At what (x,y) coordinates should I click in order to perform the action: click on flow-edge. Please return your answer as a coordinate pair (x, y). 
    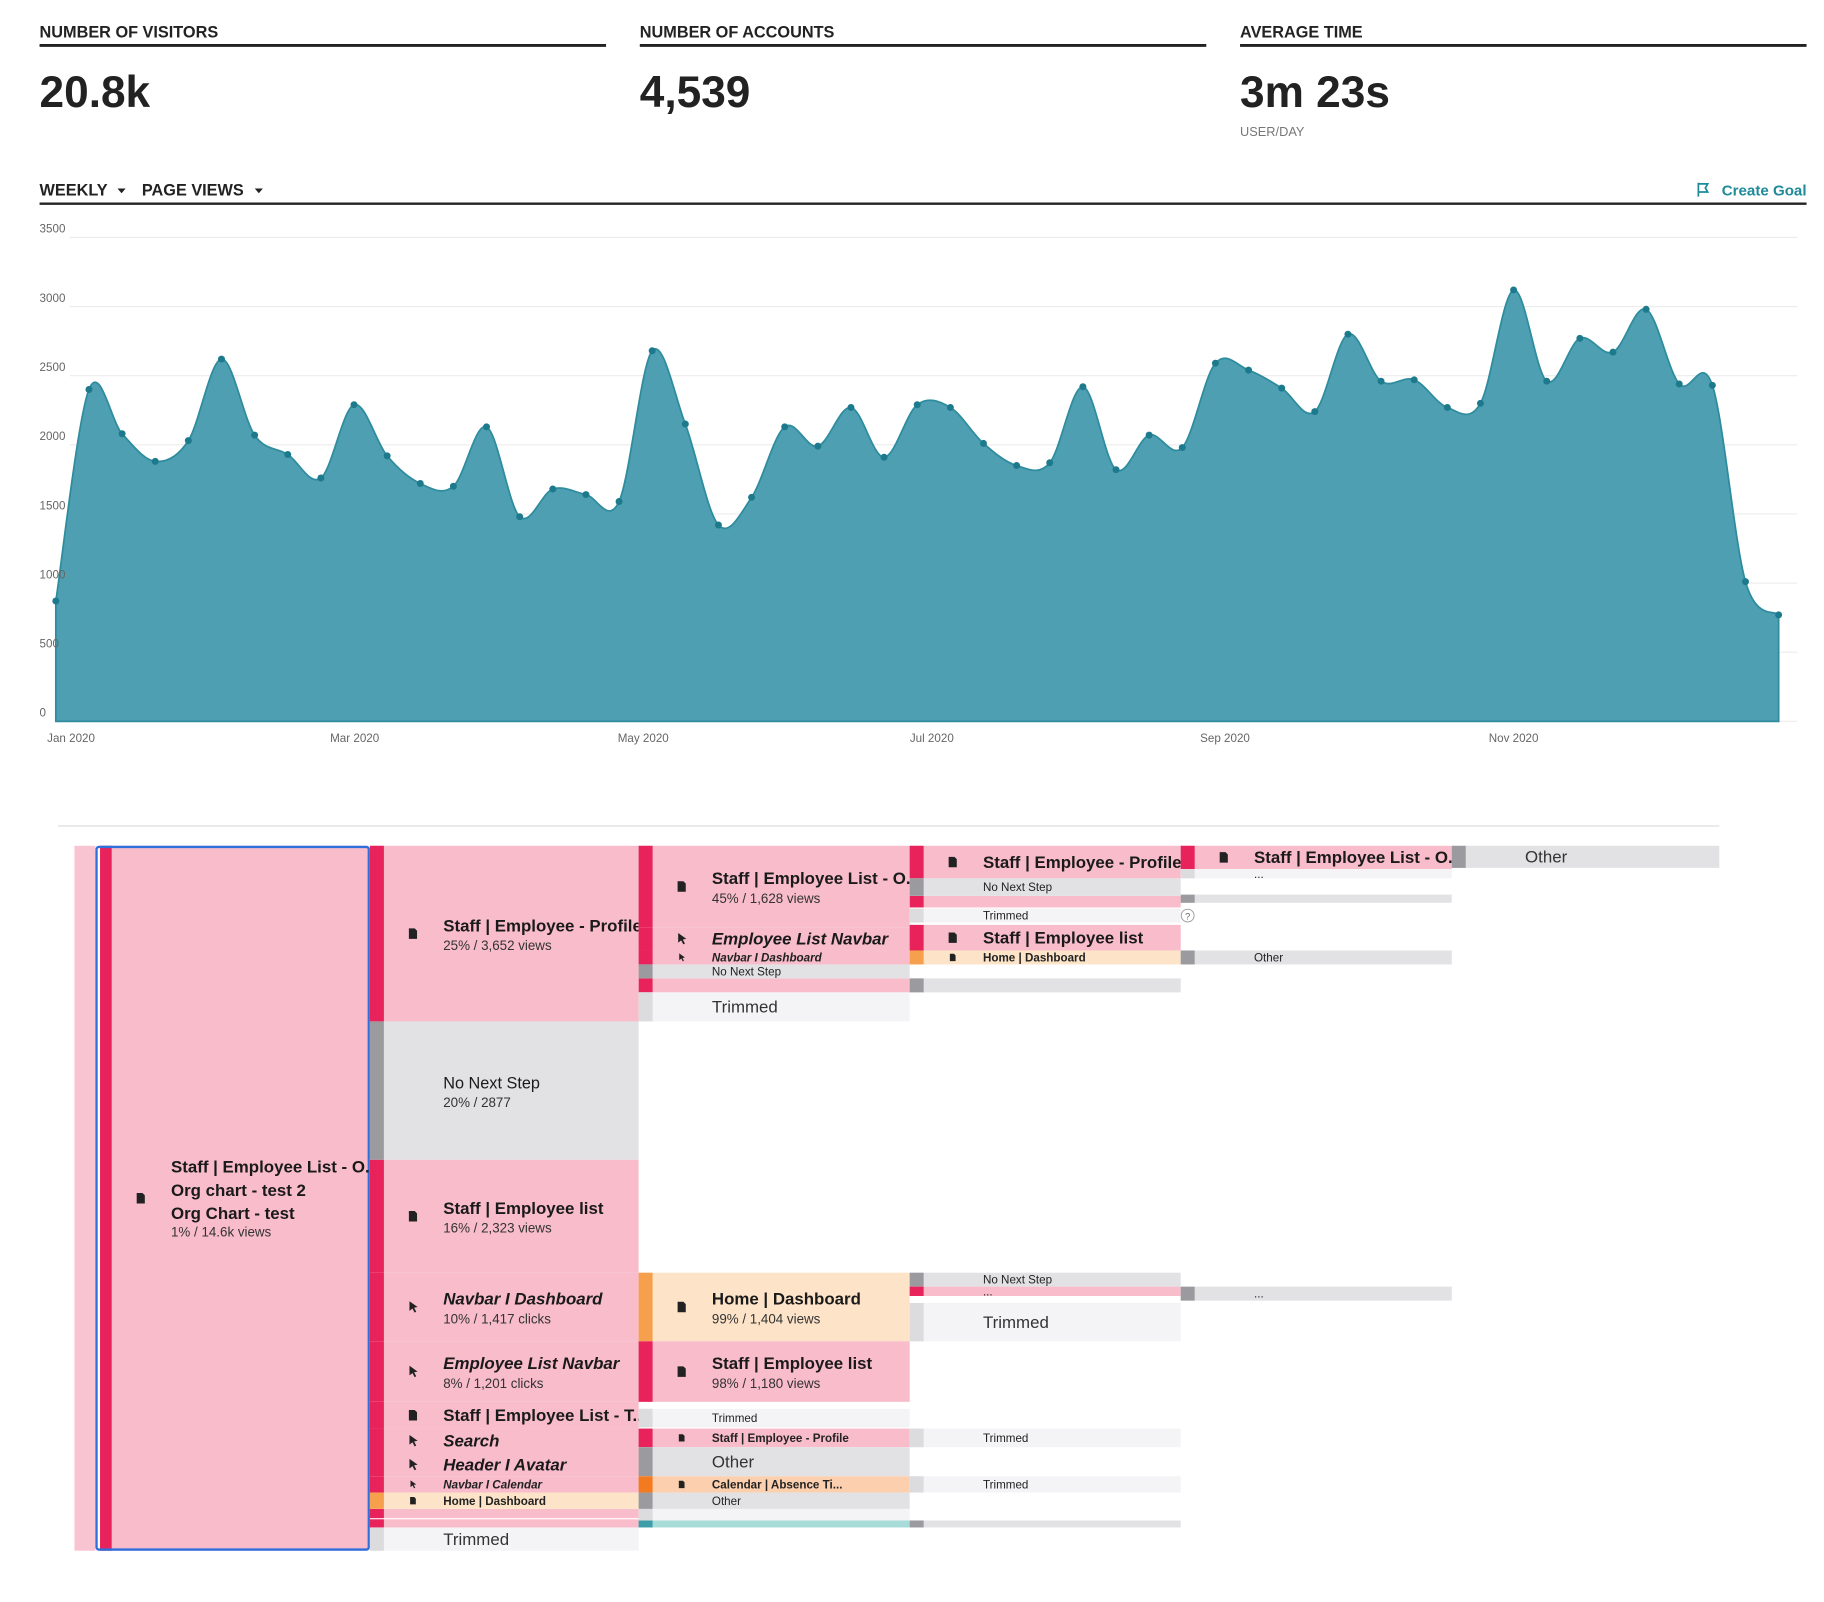
    Looking at the image, I should click on (85, 1198).